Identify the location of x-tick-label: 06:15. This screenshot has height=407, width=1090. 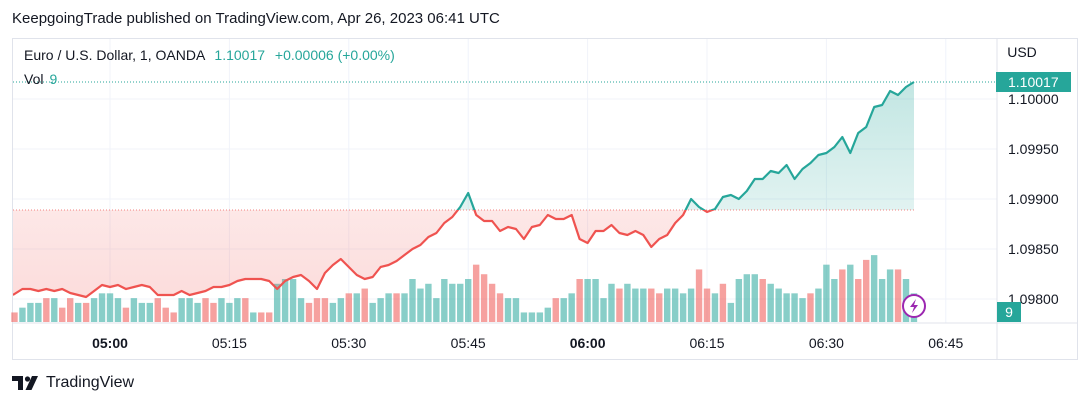
(706, 343).